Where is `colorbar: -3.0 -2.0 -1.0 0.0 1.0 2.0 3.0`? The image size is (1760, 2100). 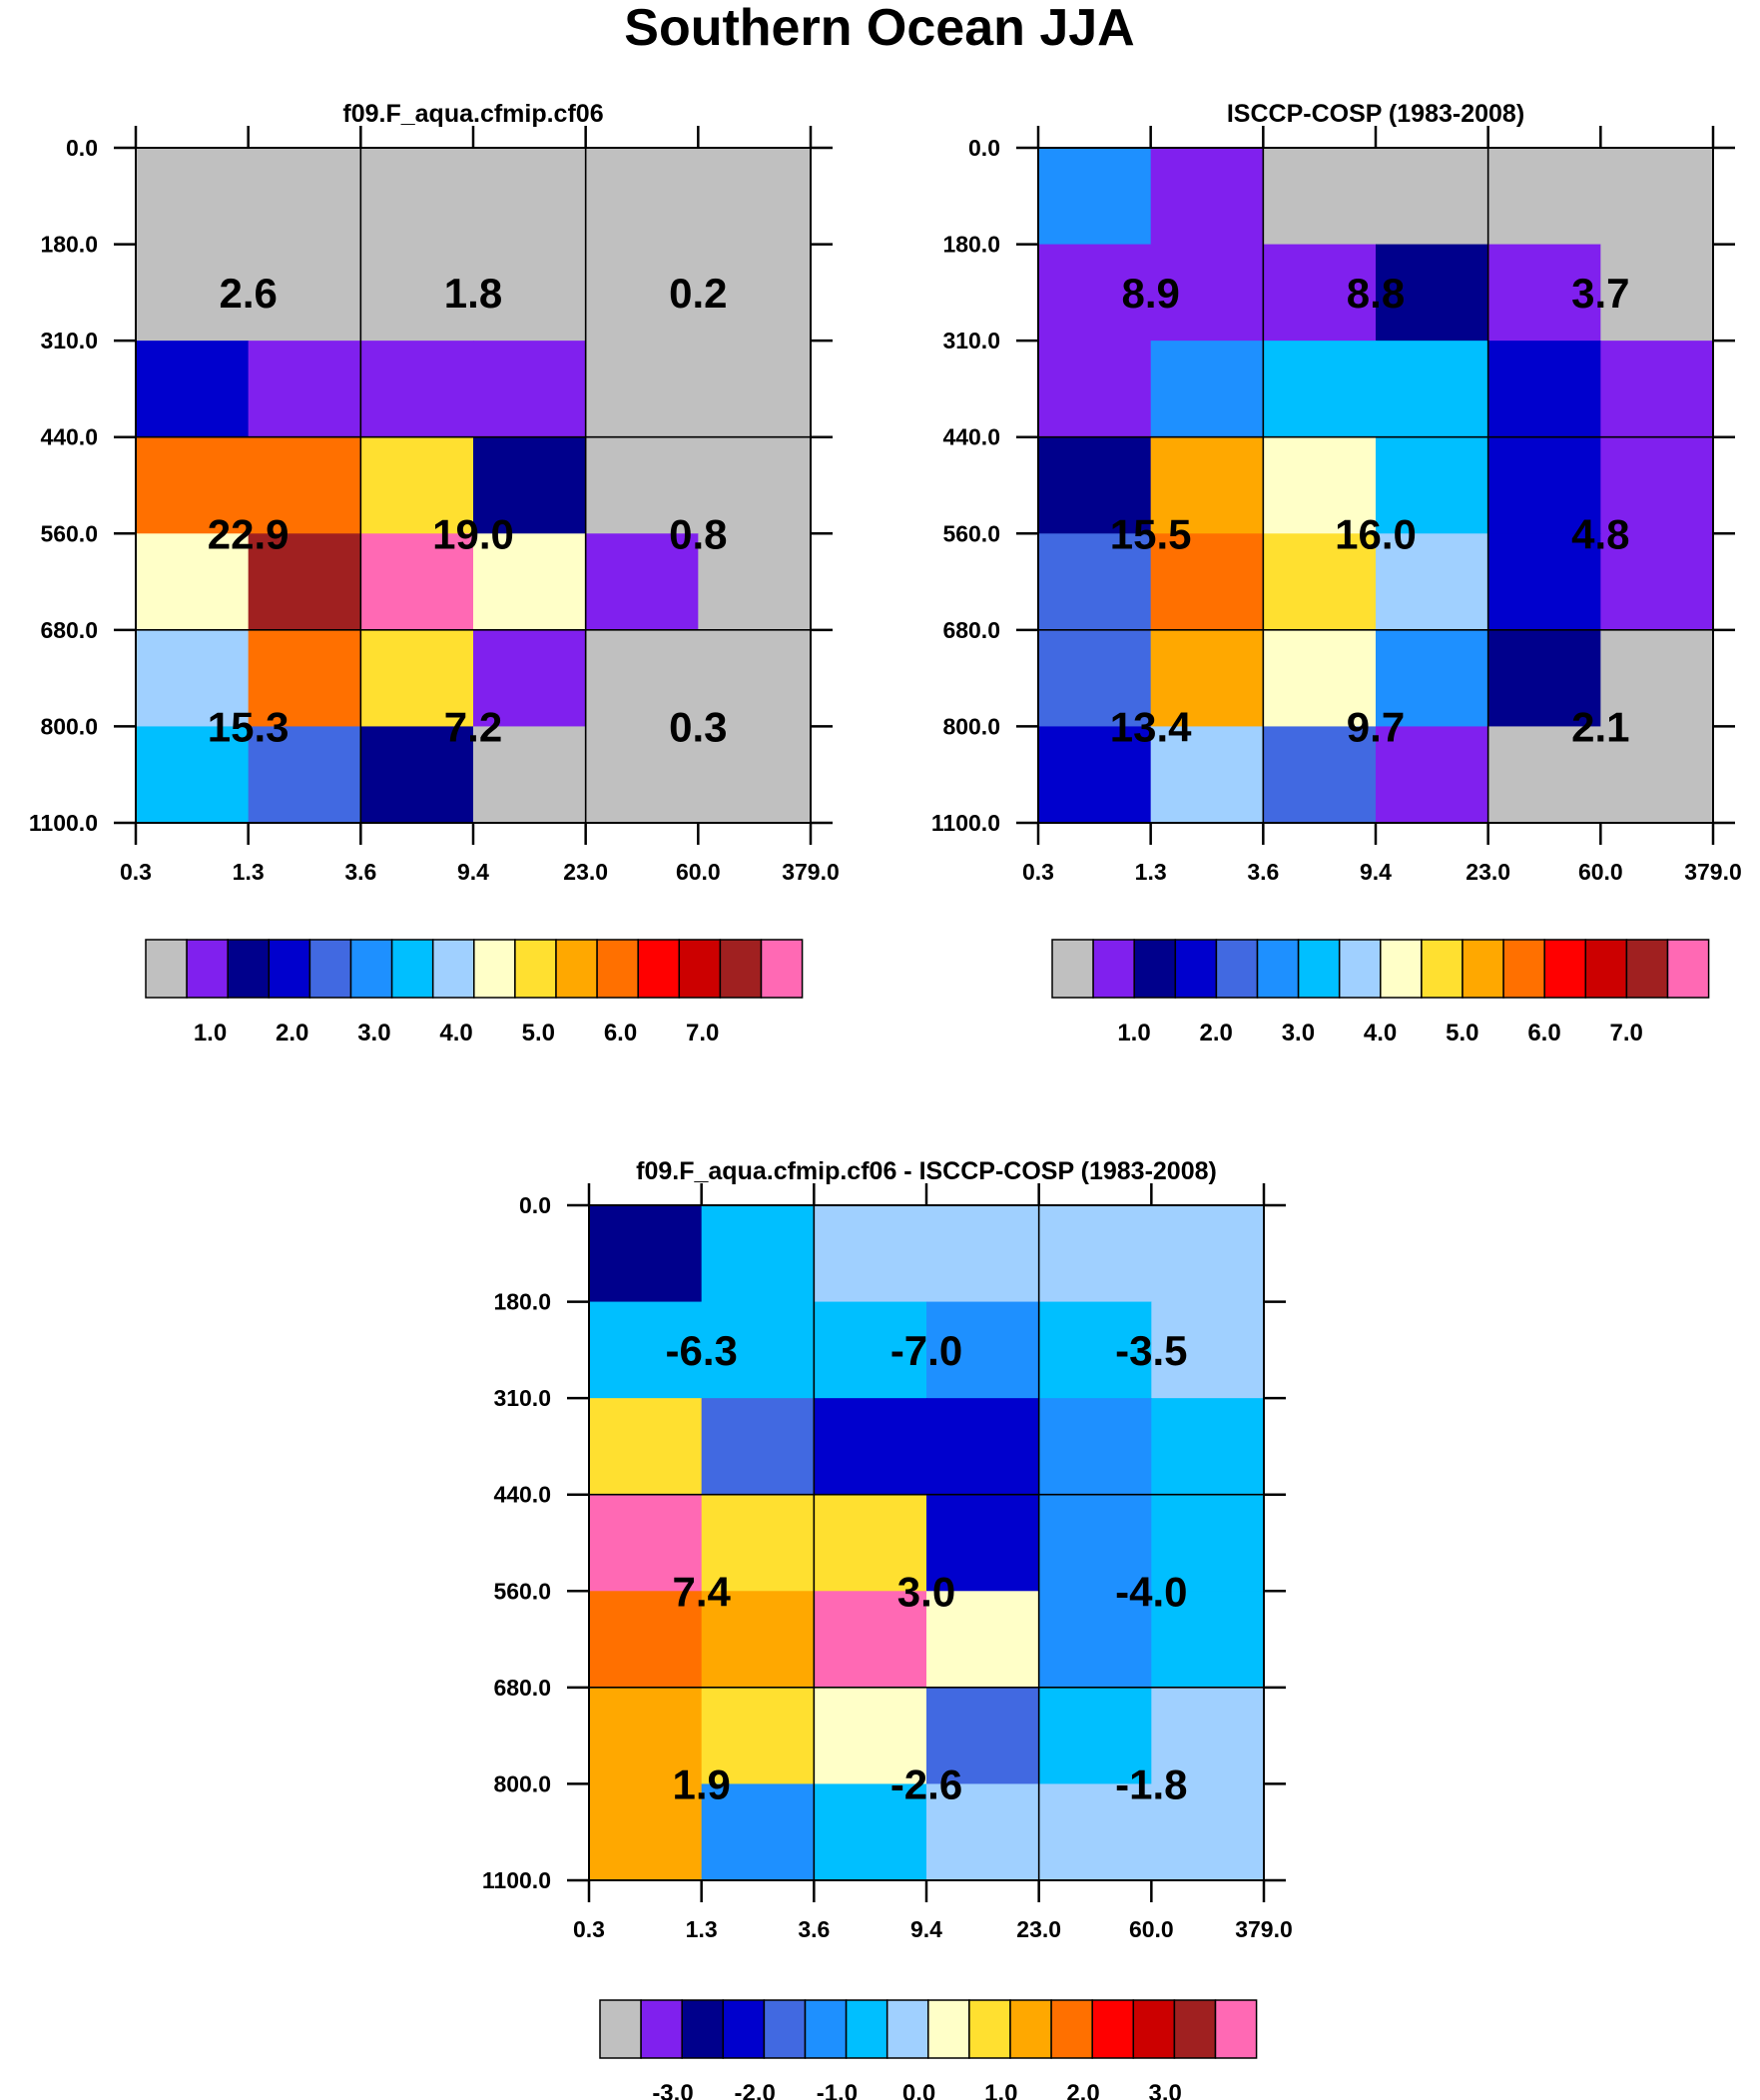 colorbar: -3.0 -2.0 -1.0 0.0 1.0 2.0 3.0 is located at coordinates (928, 2049).